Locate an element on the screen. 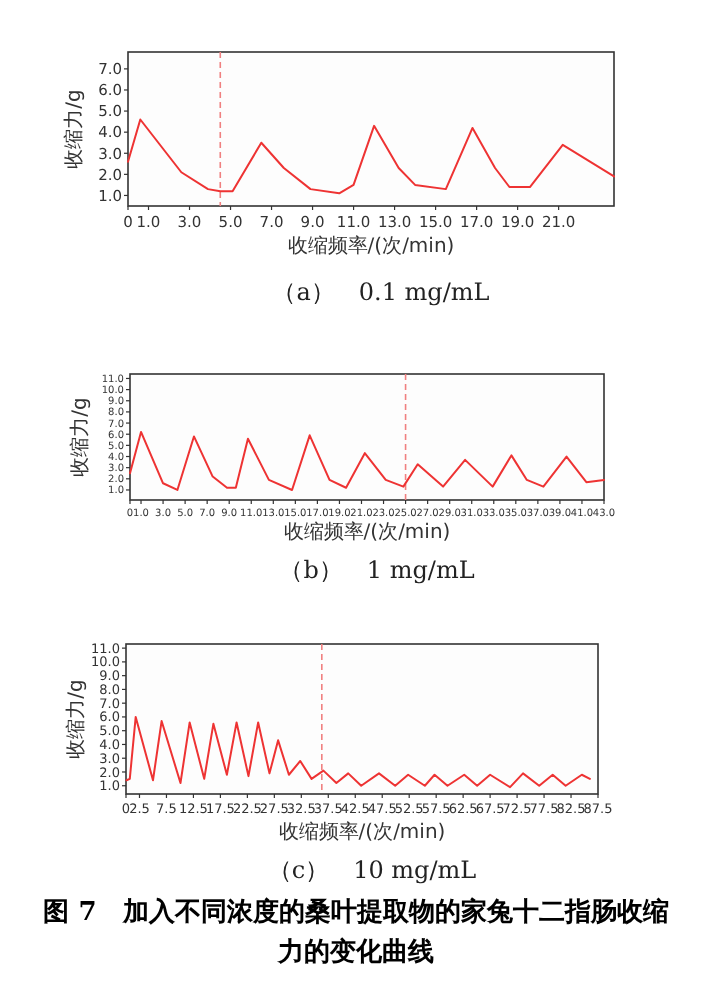 This screenshot has height=996, width=712. text: （b） 1 mg/mL is located at coordinates (377, 570).